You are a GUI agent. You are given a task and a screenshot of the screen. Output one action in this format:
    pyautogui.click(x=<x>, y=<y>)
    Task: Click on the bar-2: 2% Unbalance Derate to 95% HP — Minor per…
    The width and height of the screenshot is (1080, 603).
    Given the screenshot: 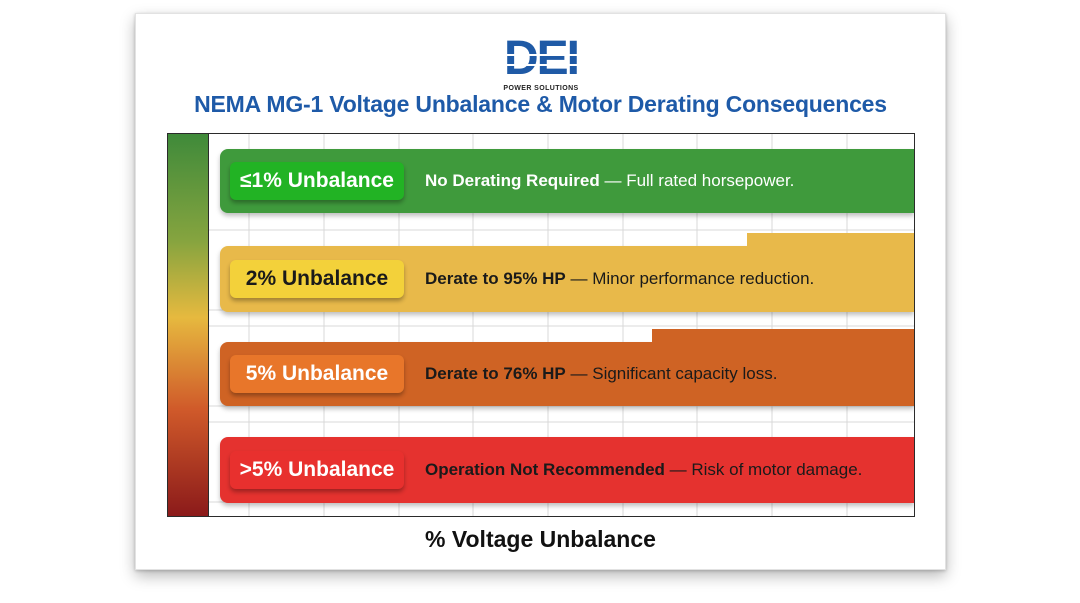 What is the action you would take?
    pyautogui.click(x=567, y=272)
    